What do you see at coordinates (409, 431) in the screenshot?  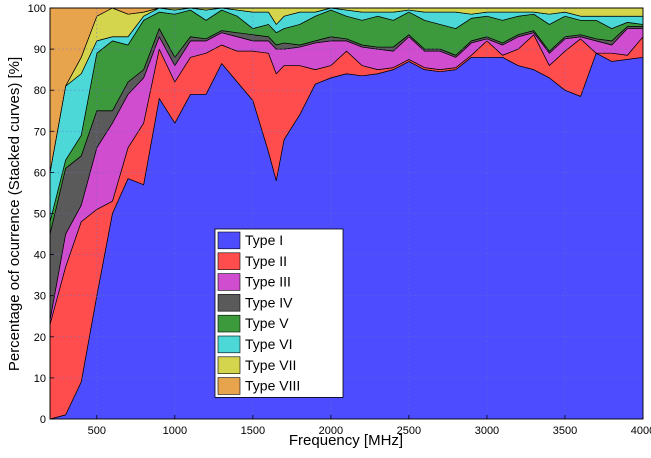 I see `x-tick-label: 2500` at bounding box center [409, 431].